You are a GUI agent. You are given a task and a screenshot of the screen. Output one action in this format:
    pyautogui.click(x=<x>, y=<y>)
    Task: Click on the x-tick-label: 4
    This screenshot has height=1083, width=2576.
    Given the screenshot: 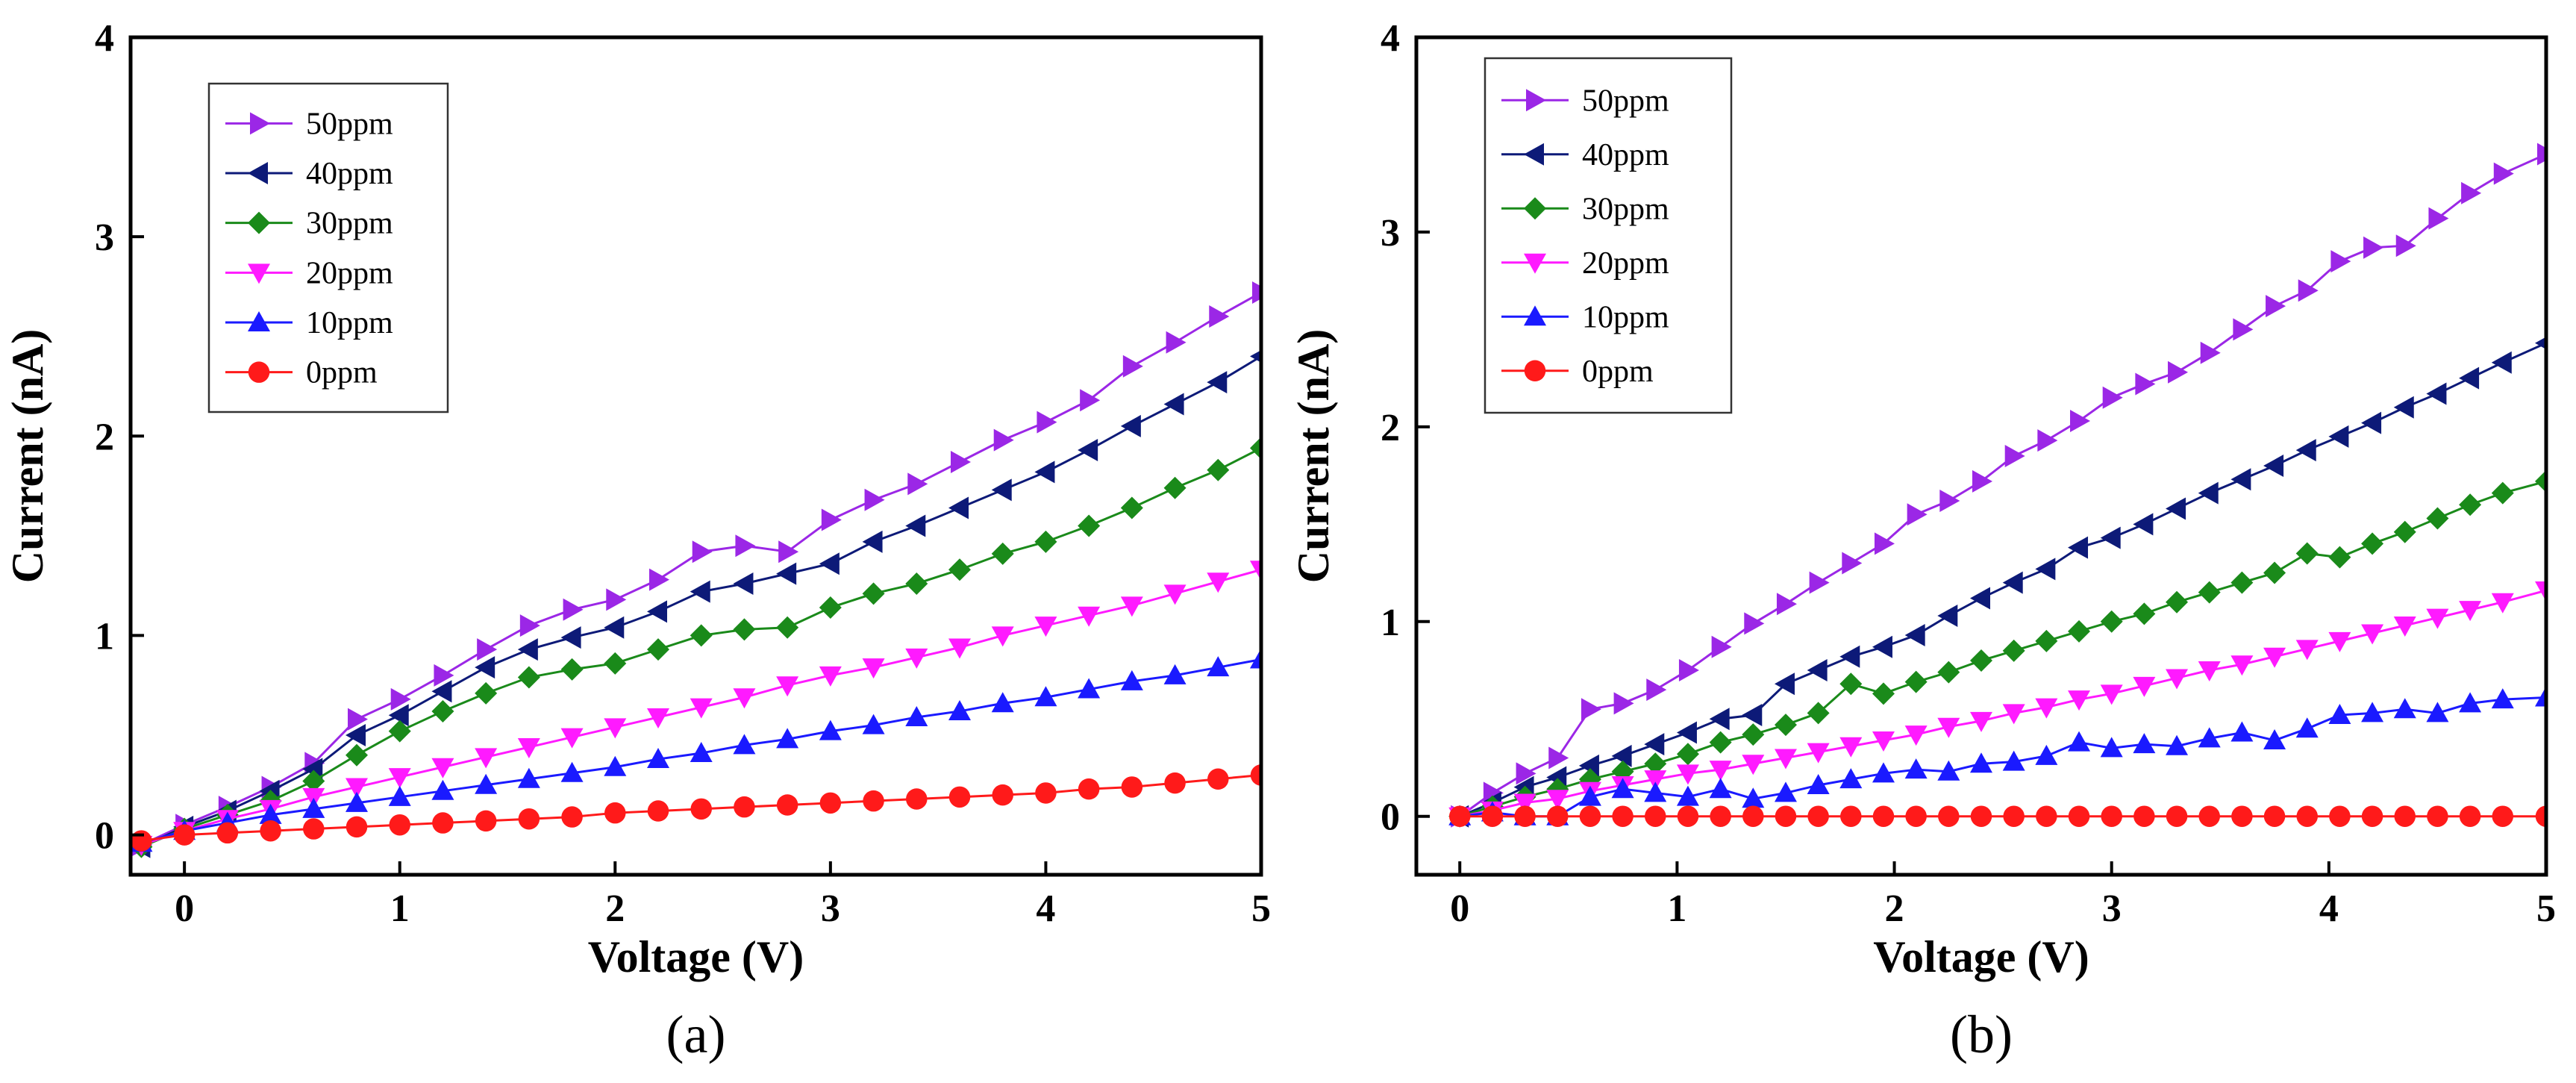 What is the action you would take?
    pyautogui.click(x=2329, y=908)
    